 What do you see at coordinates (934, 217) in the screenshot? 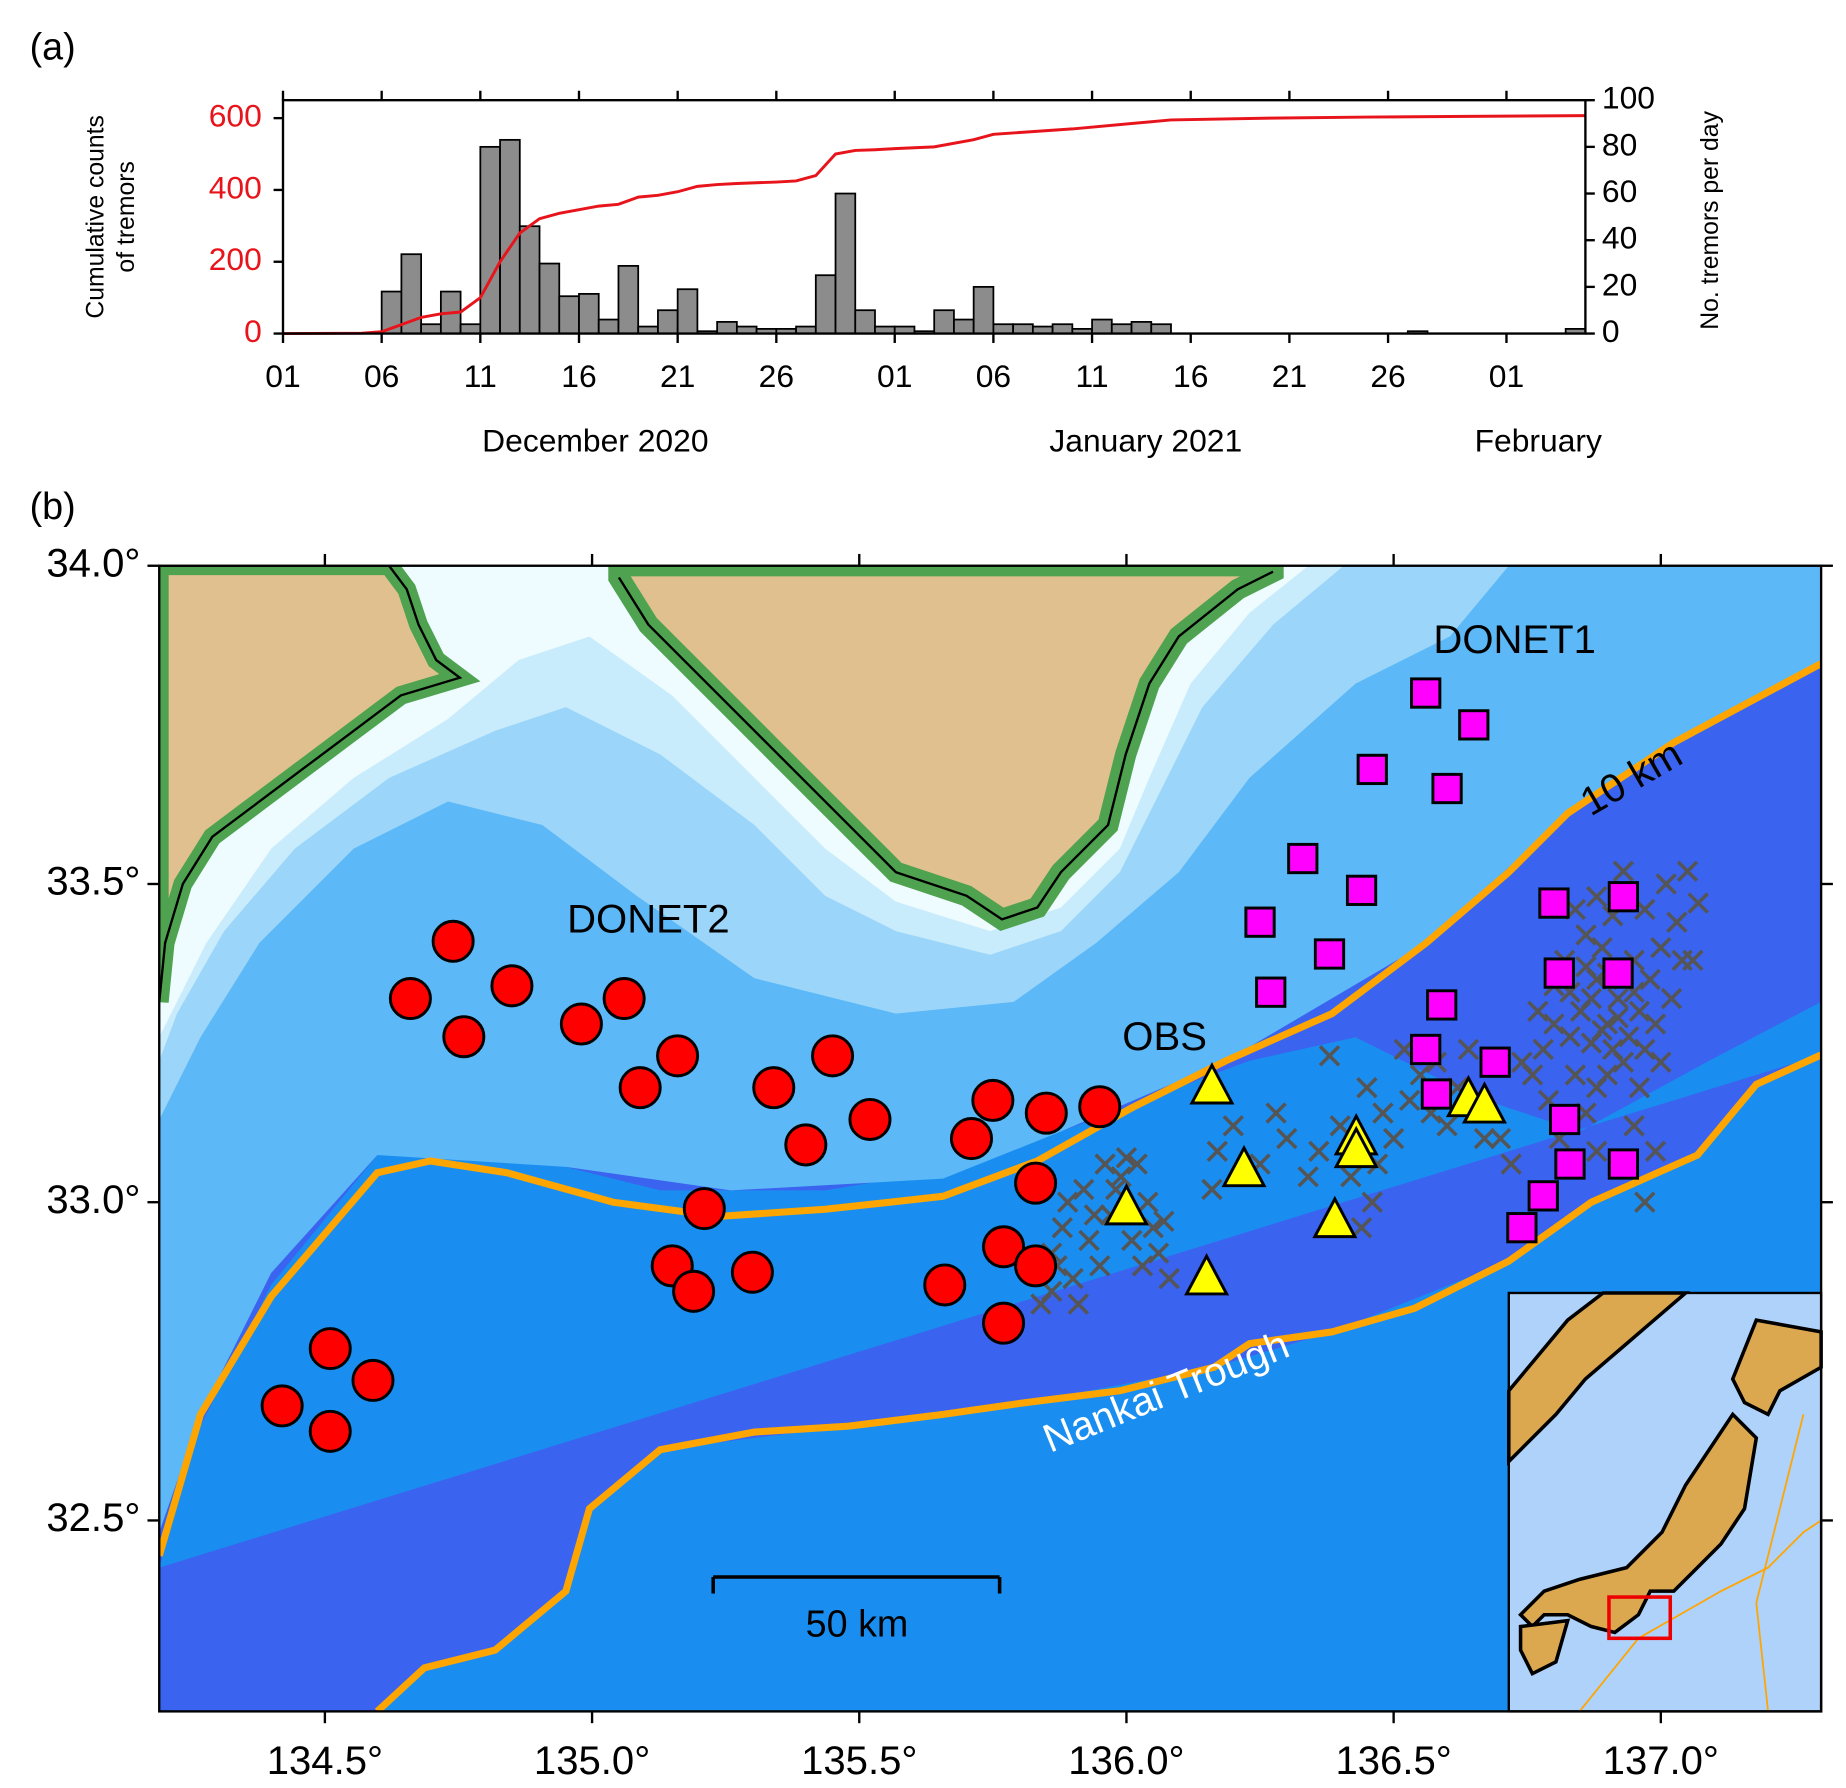
I see `plot-frame` at bounding box center [934, 217].